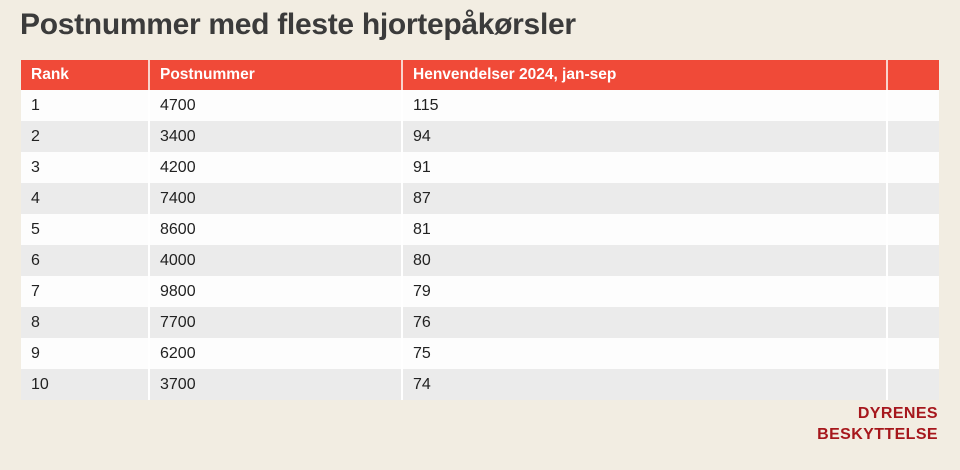  What do you see at coordinates (84, 136) in the screenshot?
I see `table-cell: 2` at bounding box center [84, 136].